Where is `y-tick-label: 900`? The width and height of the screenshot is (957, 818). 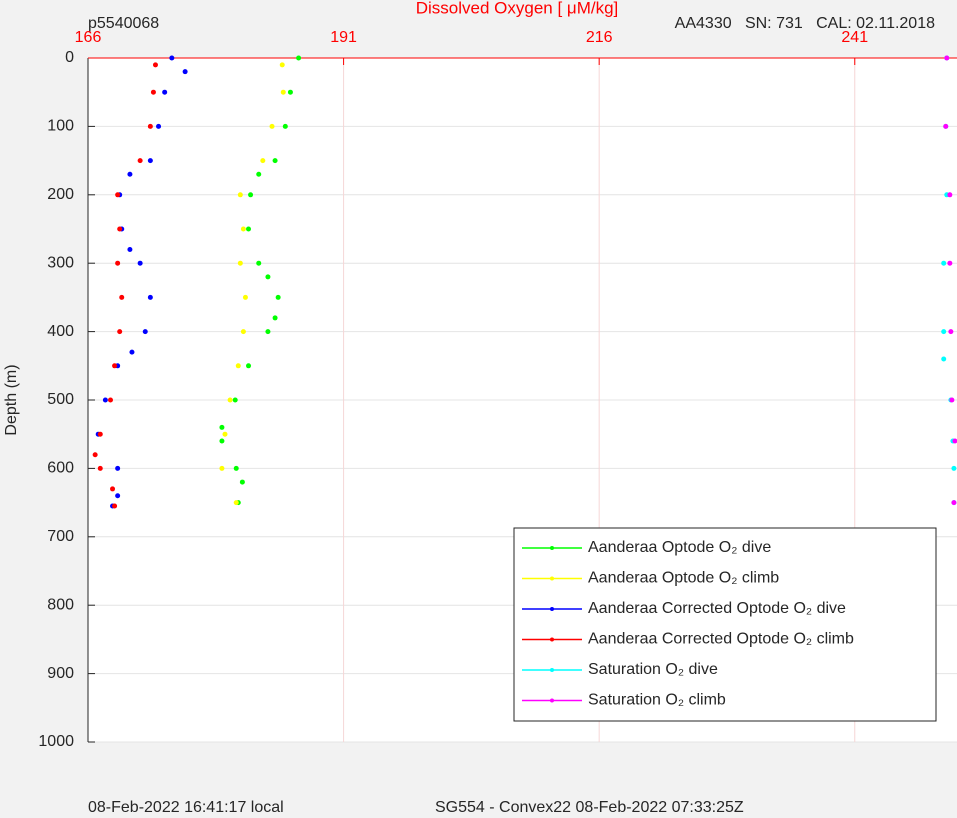 y-tick-label: 900 is located at coordinates (60, 673).